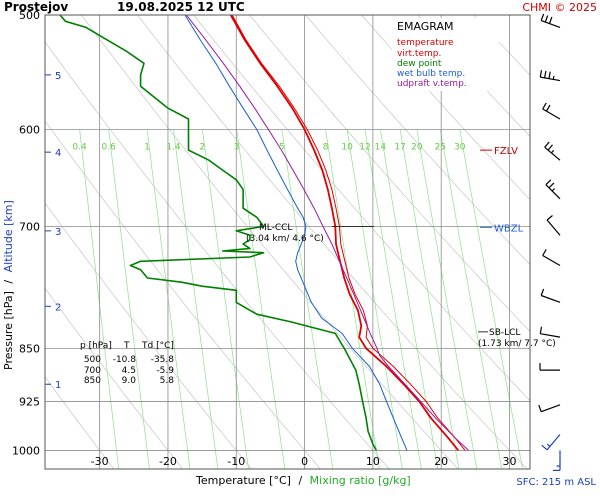 Image resolution: width=600 pixels, height=500 pixels. Describe the element at coordinates (165, 371) in the screenshot. I see `table-cell: -5.9` at that location.